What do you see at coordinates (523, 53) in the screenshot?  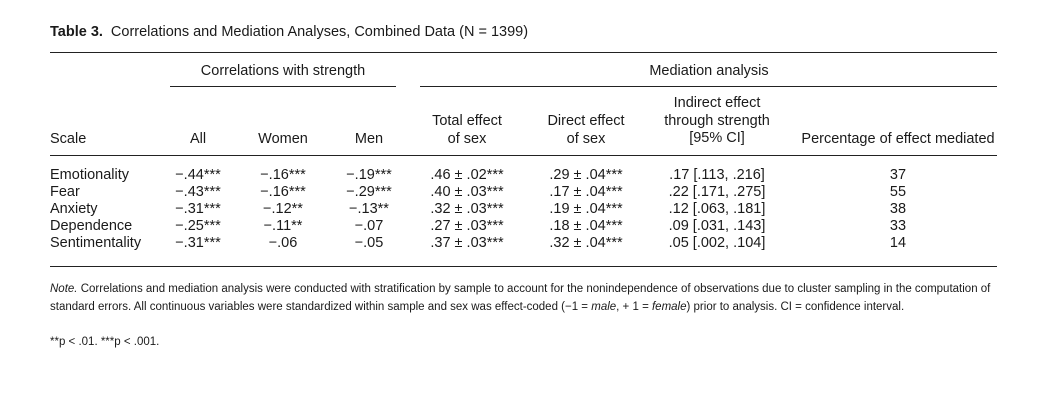 I see `top-rule` at bounding box center [523, 53].